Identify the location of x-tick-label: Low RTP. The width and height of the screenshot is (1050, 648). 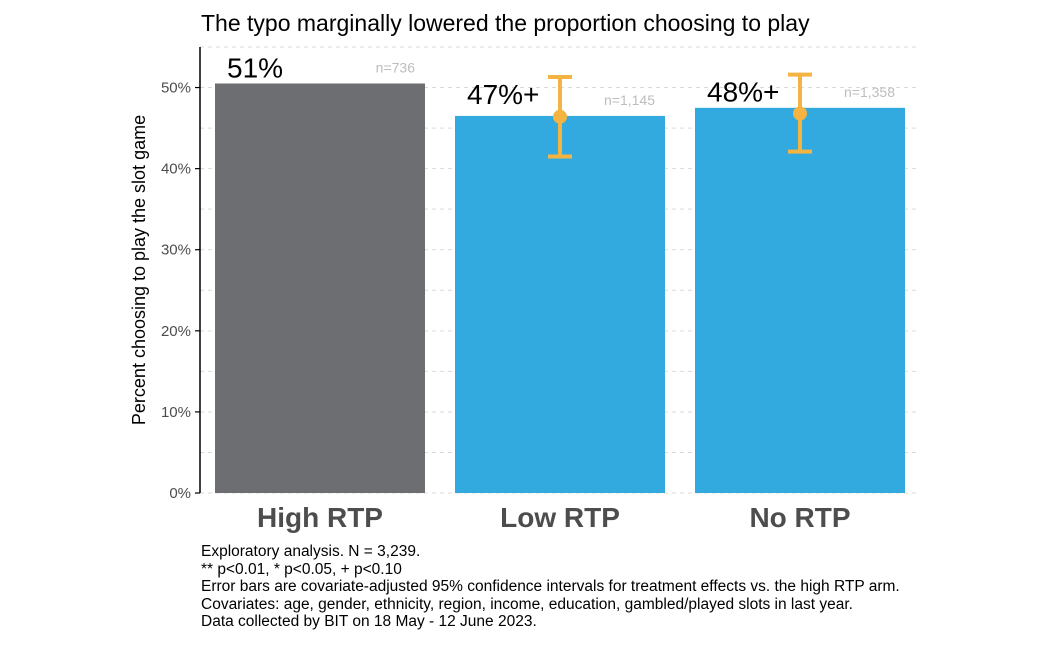
(560, 517).